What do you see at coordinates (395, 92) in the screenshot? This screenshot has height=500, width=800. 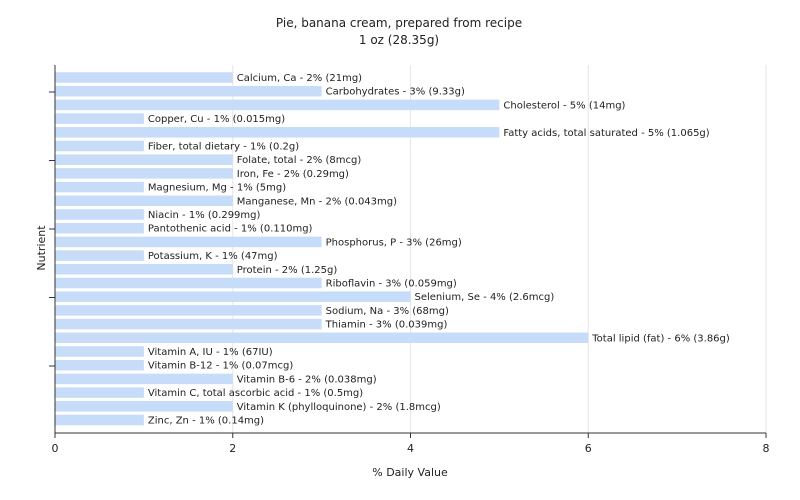 I see `bar-data-label: Carbohydrates - 3% (9.33g)` at bounding box center [395, 92].